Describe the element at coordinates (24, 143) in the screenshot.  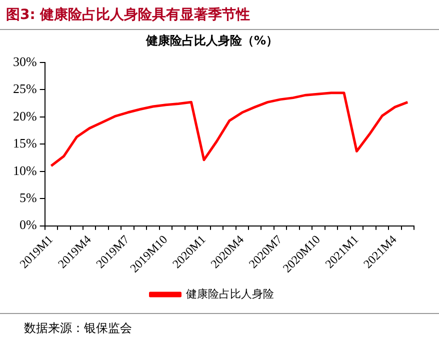
I see `y-tick-label: 15%` at that location.